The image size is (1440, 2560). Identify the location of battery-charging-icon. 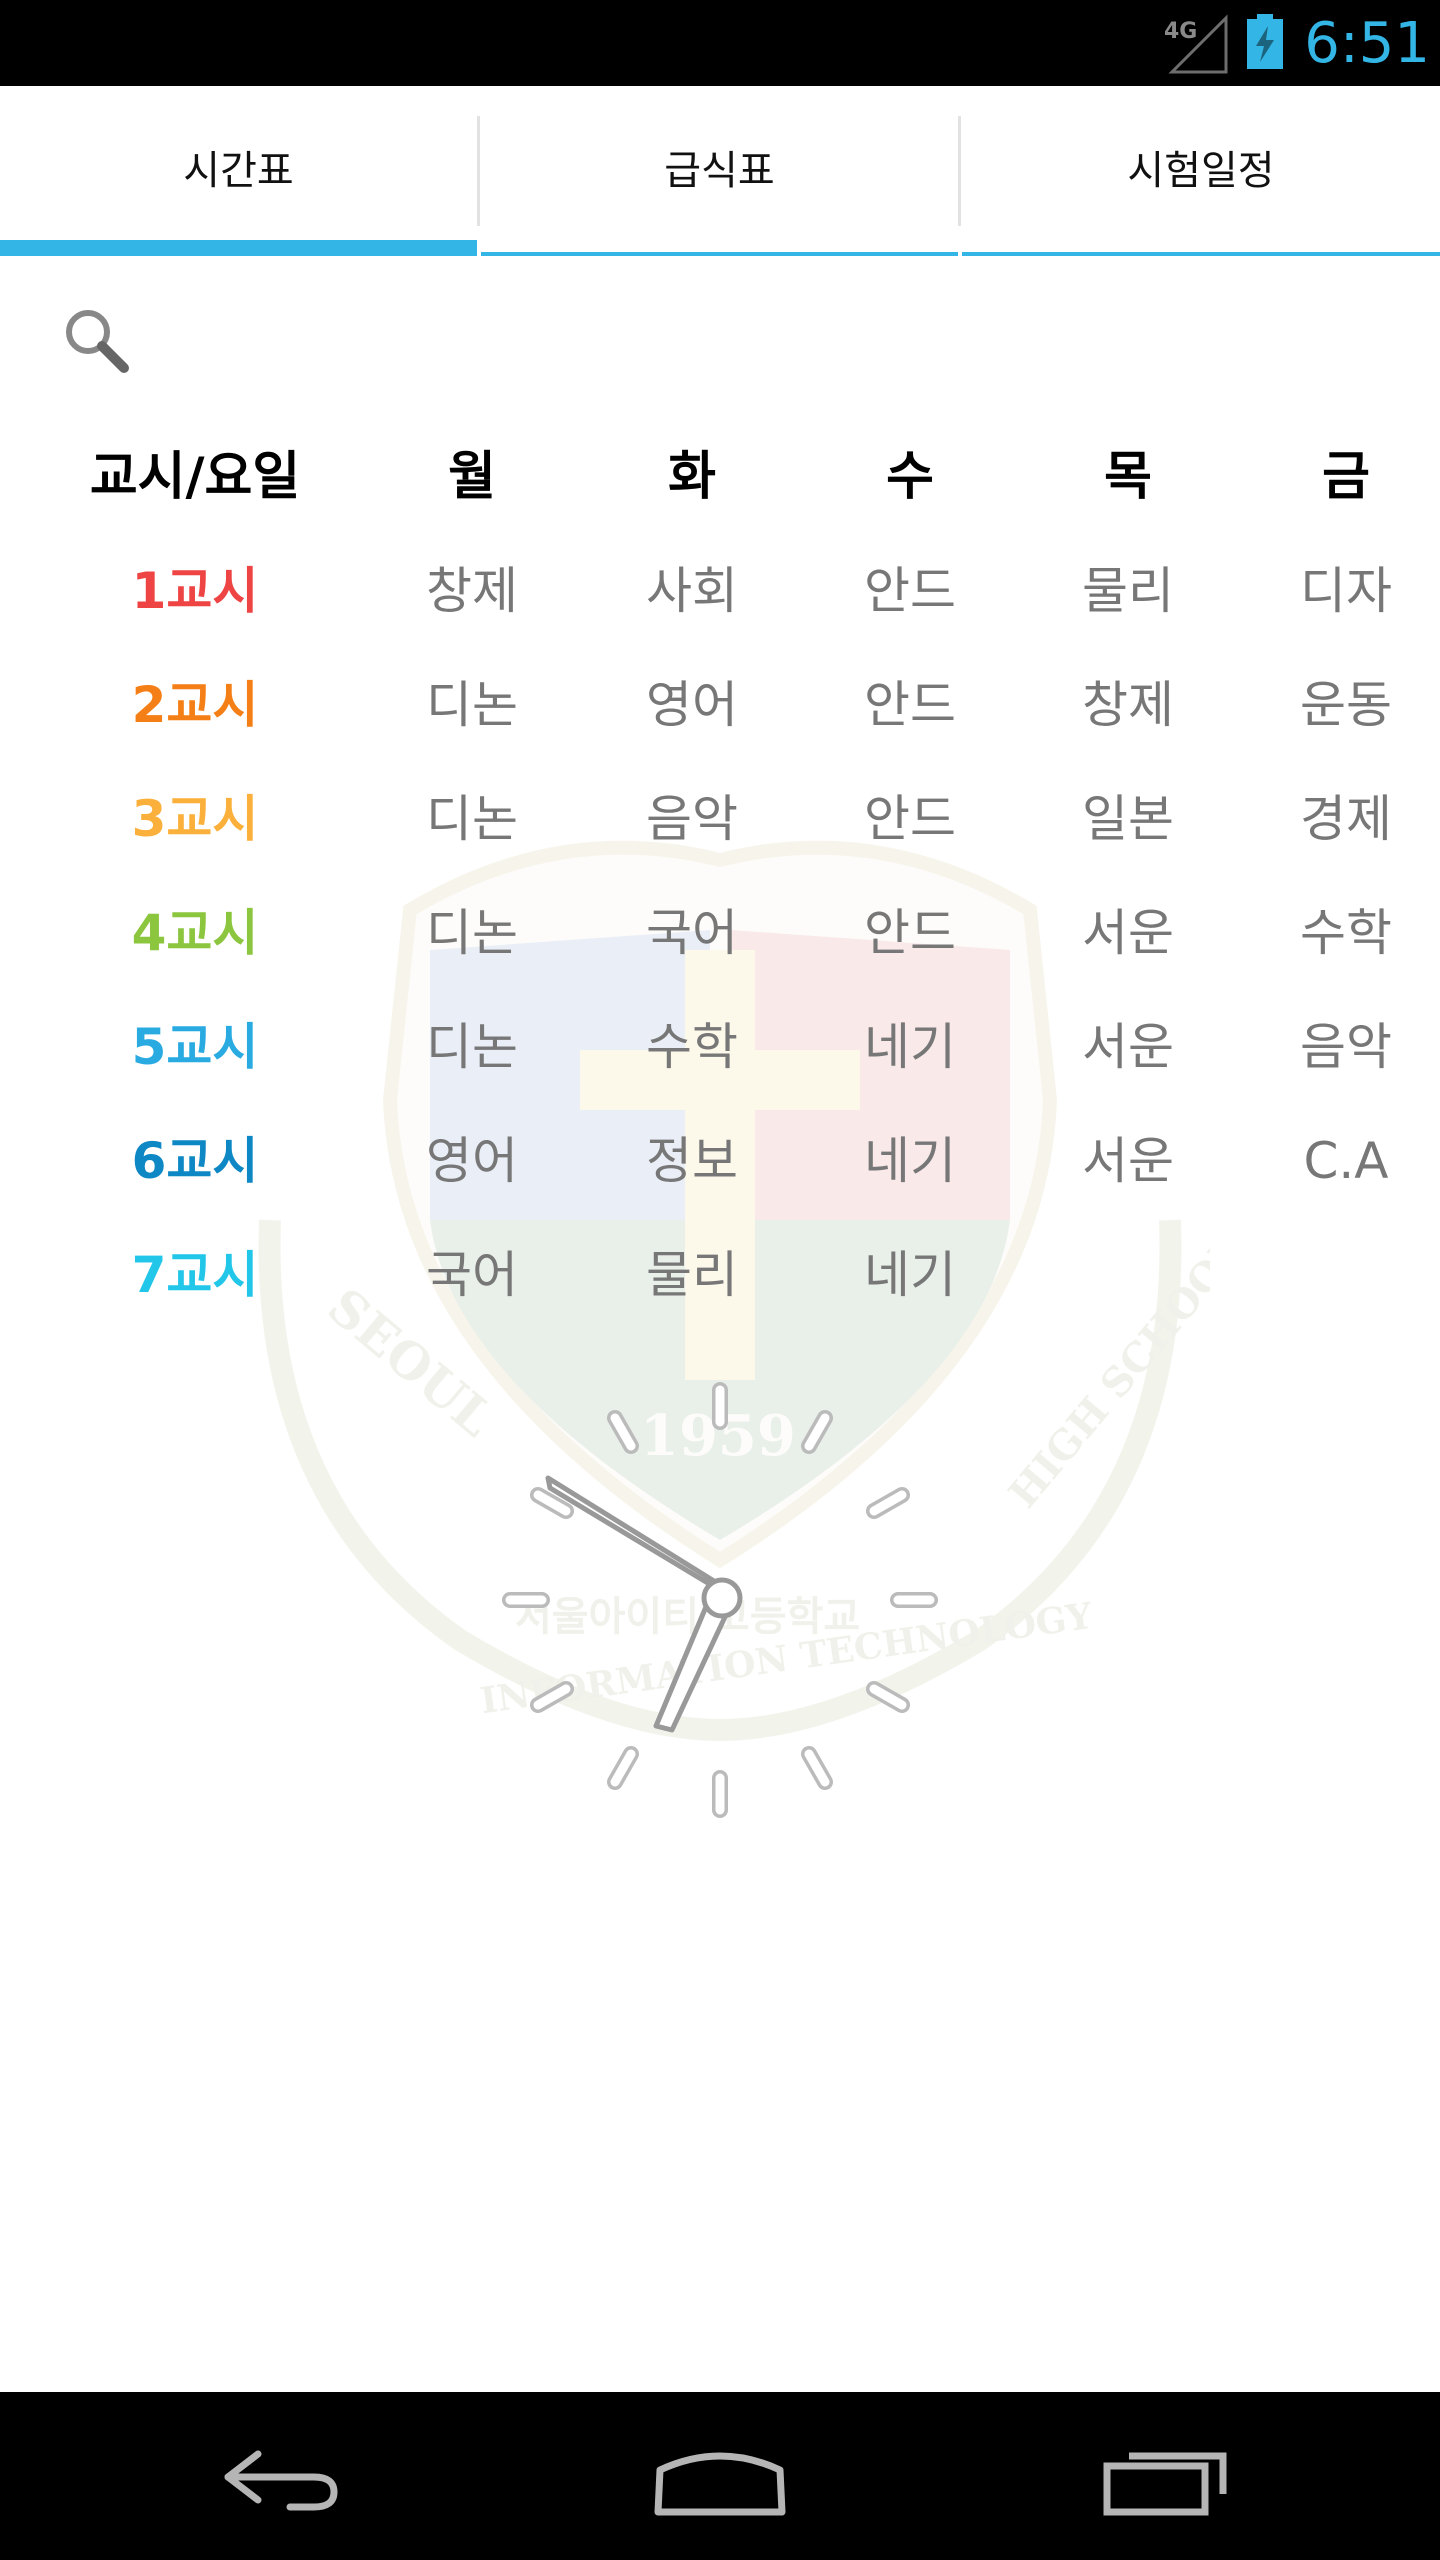
(1265, 41).